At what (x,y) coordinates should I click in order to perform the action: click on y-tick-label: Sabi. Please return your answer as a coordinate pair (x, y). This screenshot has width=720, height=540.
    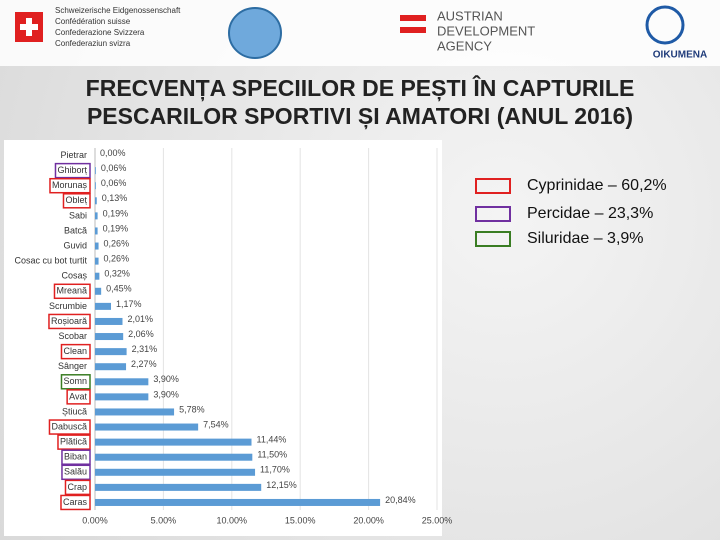
    Looking at the image, I should click on (78, 215).